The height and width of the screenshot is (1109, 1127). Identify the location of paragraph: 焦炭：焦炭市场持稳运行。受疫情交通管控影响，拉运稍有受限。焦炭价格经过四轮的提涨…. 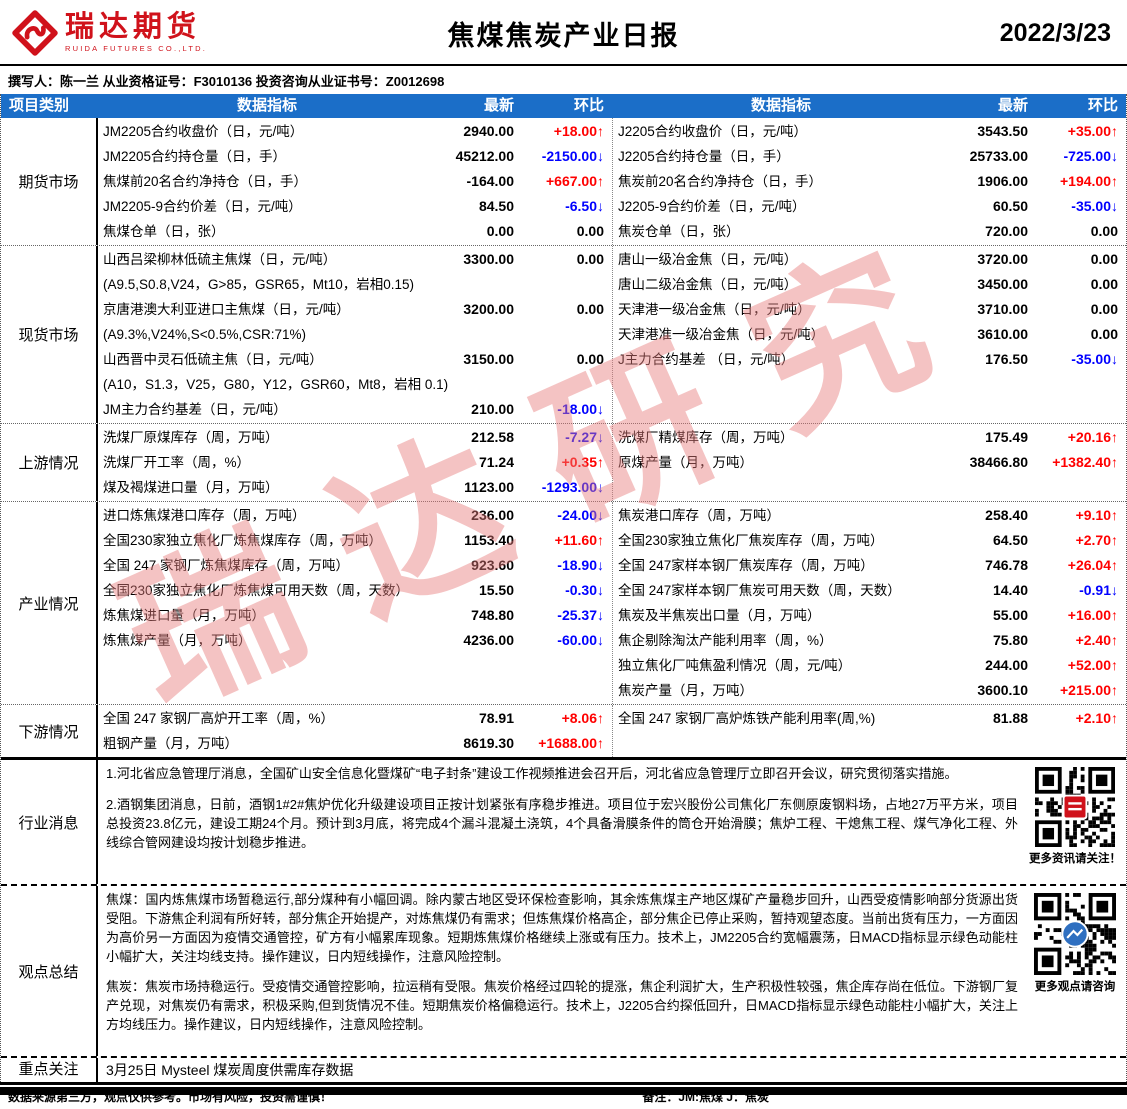
(562, 1006).